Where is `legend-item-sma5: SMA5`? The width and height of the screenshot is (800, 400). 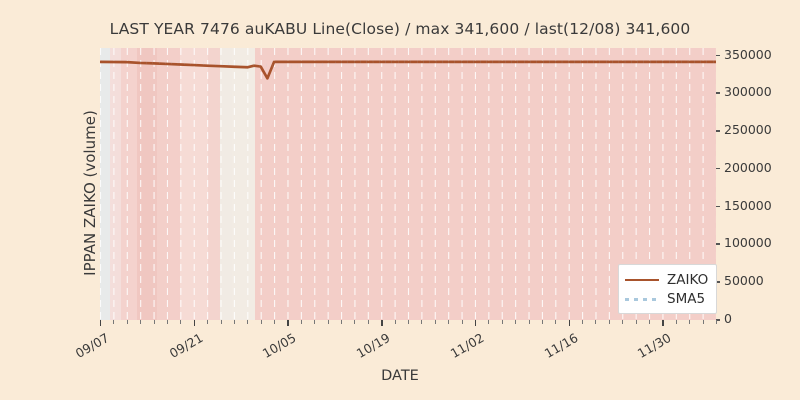 legend-item-sma5: SMA5 is located at coordinates (666, 298).